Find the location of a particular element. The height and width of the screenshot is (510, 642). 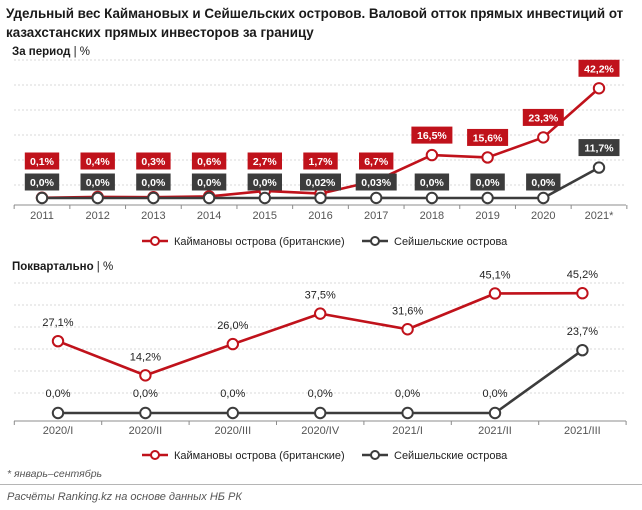

x-tick-label: 2019 is located at coordinates (487, 216).